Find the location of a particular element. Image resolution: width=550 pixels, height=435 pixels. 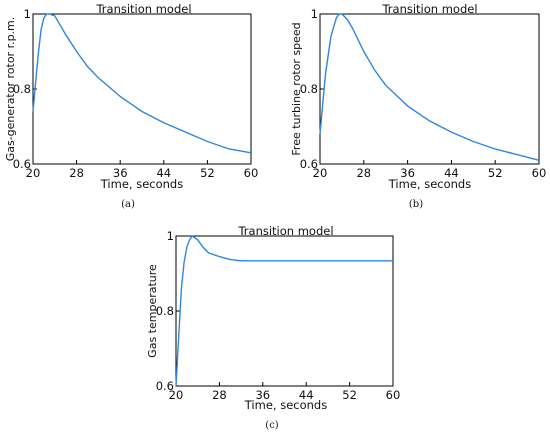

panel-c-x-tick-label: 36 is located at coordinates (262, 395).